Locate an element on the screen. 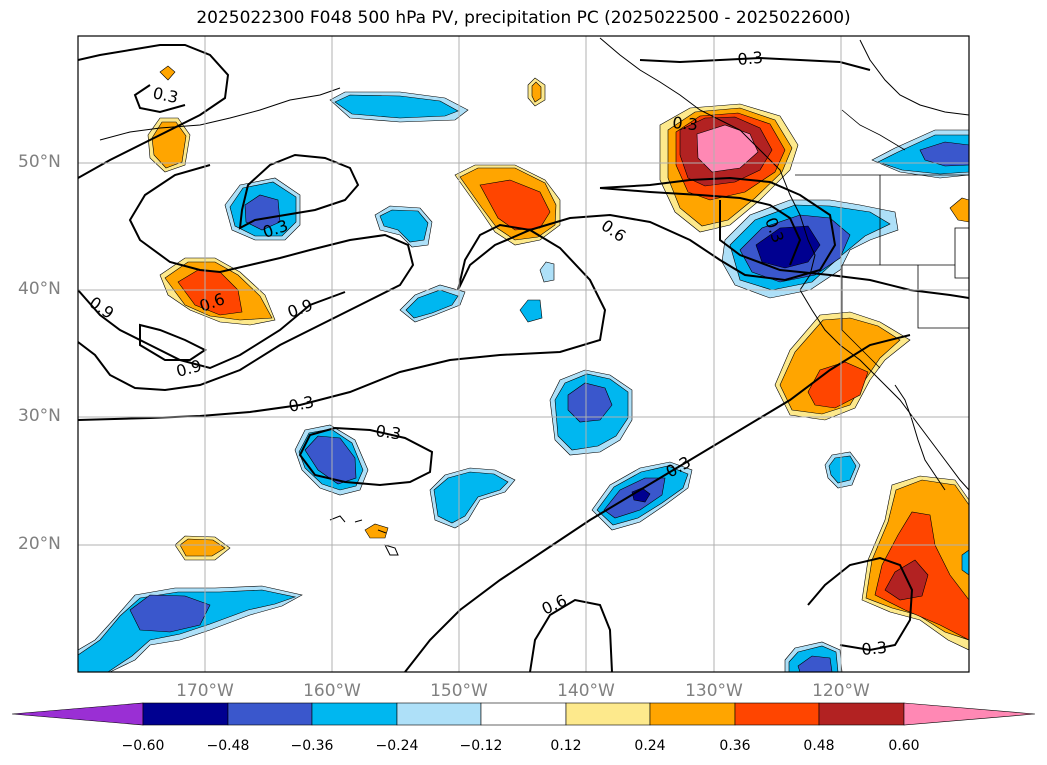 This screenshot has width=1047, height=765. colorbar-tick-label: 0.60 is located at coordinates (904, 746).